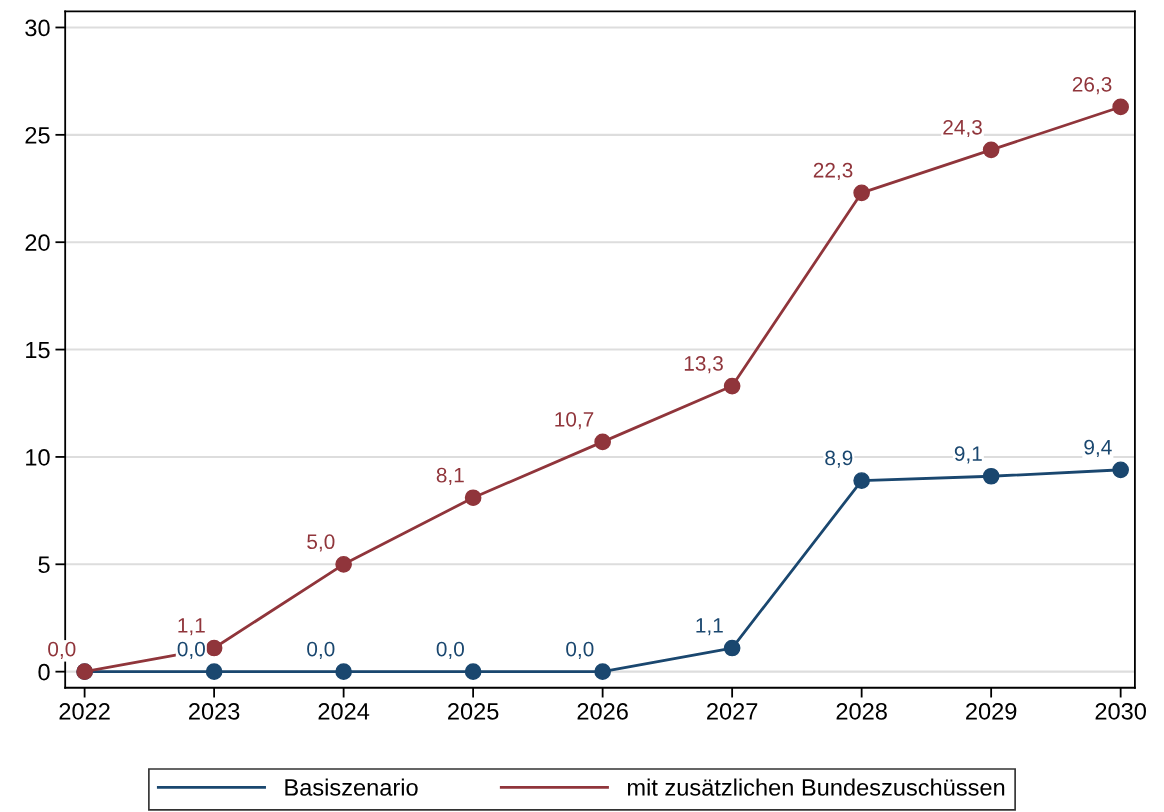 Image resolution: width=1164 pixels, height=812 pixels. What do you see at coordinates (1098, 448) in the screenshot?
I see `data-label: 9,4` at bounding box center [1098, 448].